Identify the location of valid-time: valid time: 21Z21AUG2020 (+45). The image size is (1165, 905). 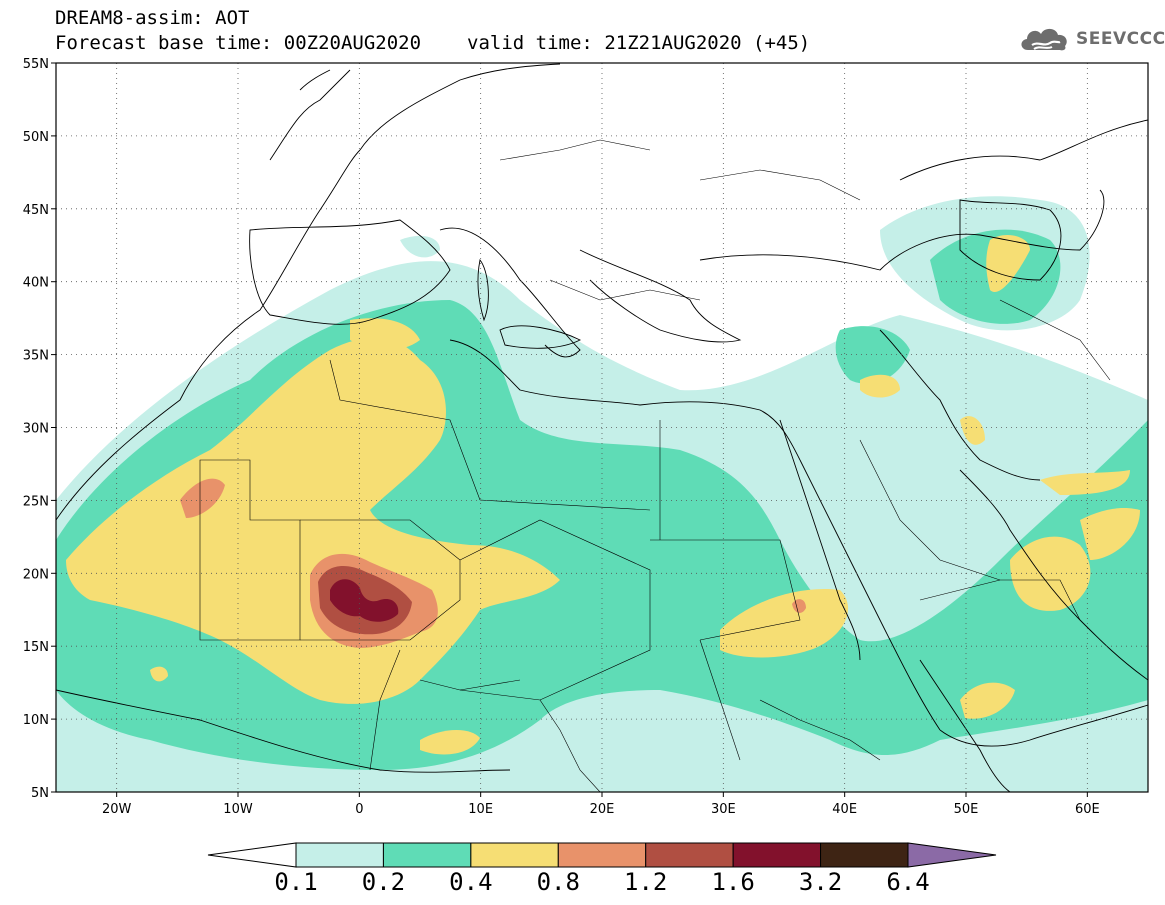
(639, 43).